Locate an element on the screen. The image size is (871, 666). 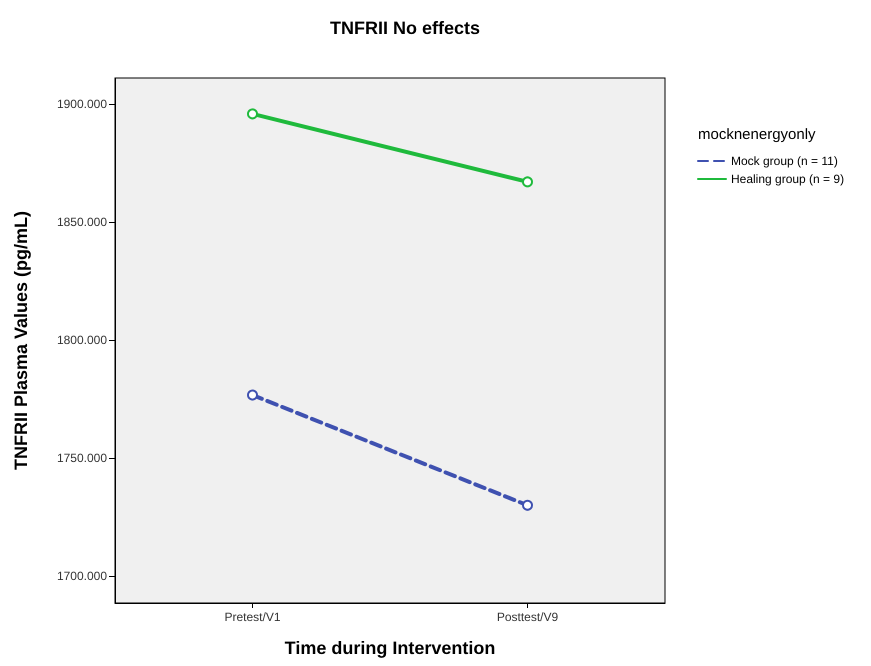
legend-title: mocknenergyonly is located at coordinates (757, 134).